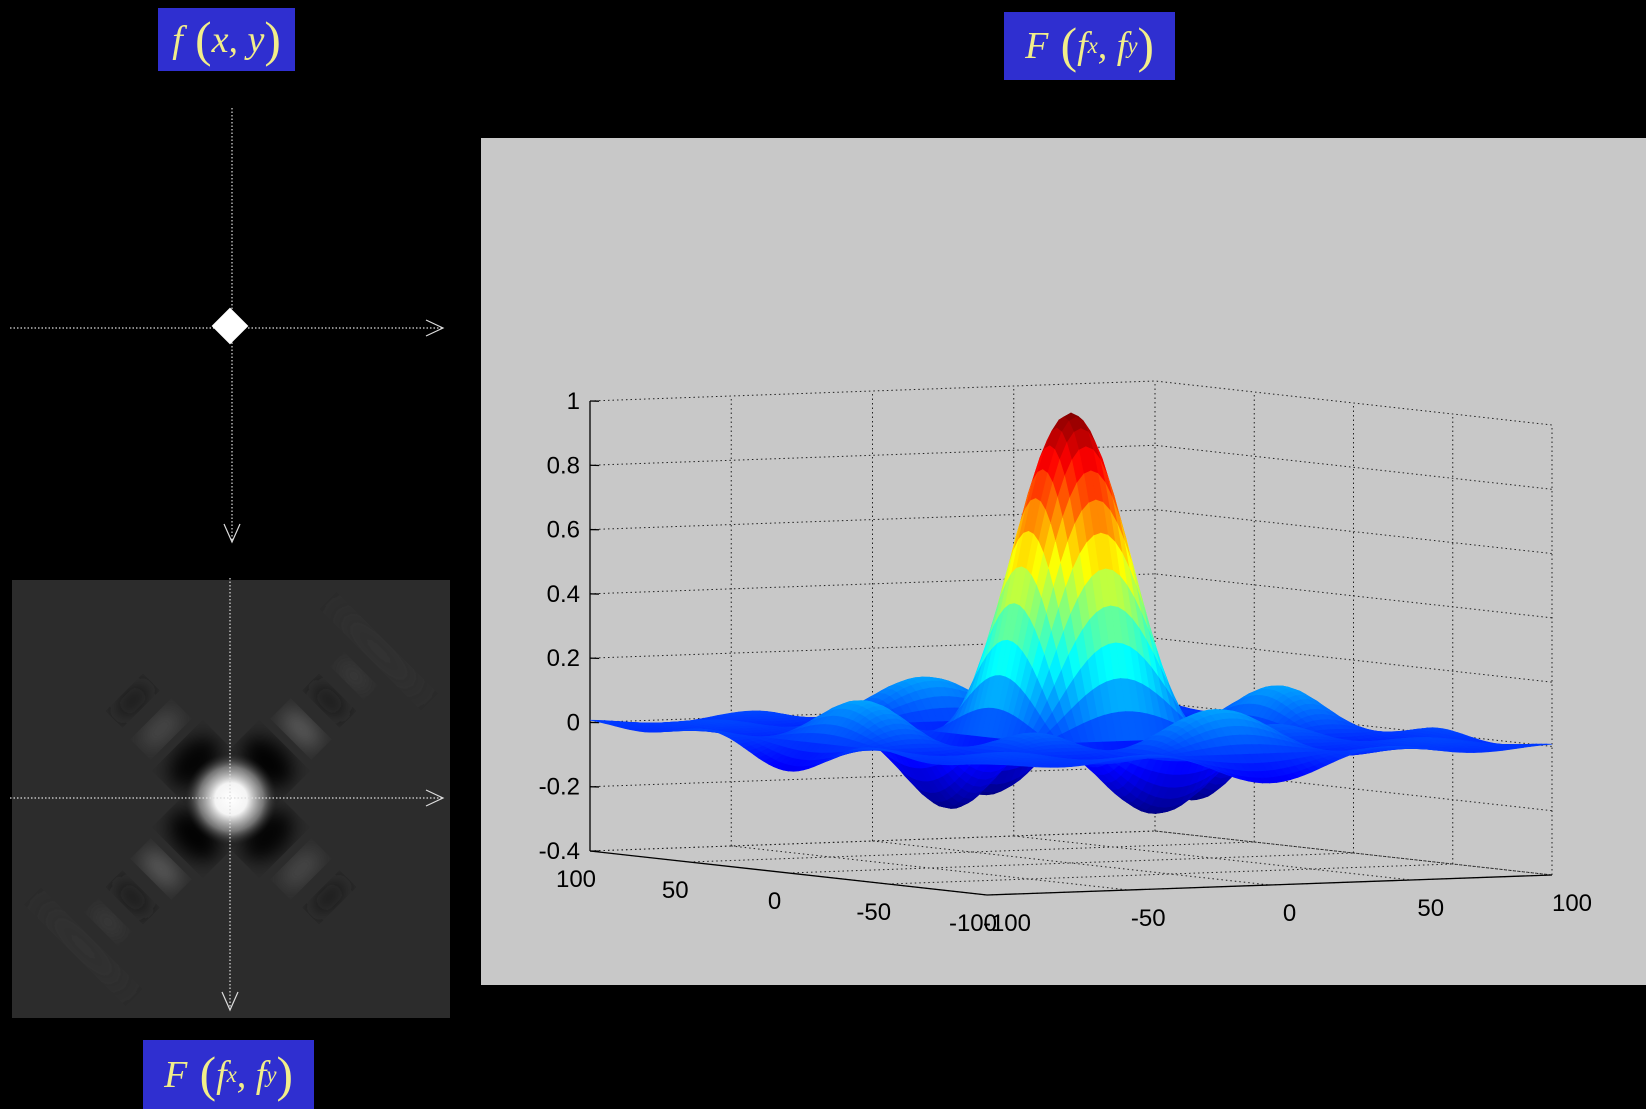 The image size is (1646, 1109). What do you see at coordinates (1007, 923) in the screenshot?
I see `y-tick-label: -100` at bounding box center [1007, 923].